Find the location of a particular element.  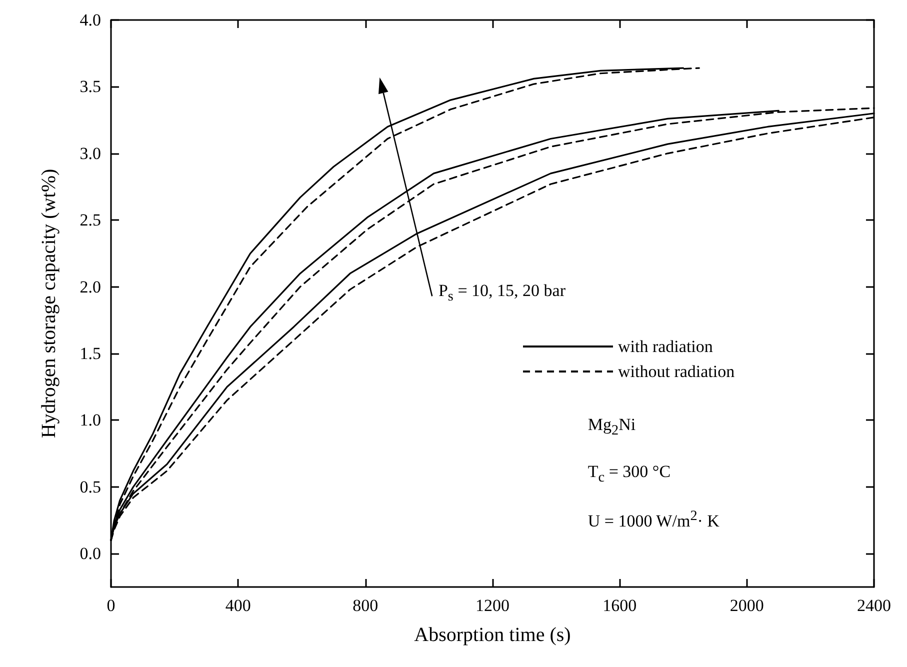

y-tick-label: 4.0 is located at coordinates (90, 20).